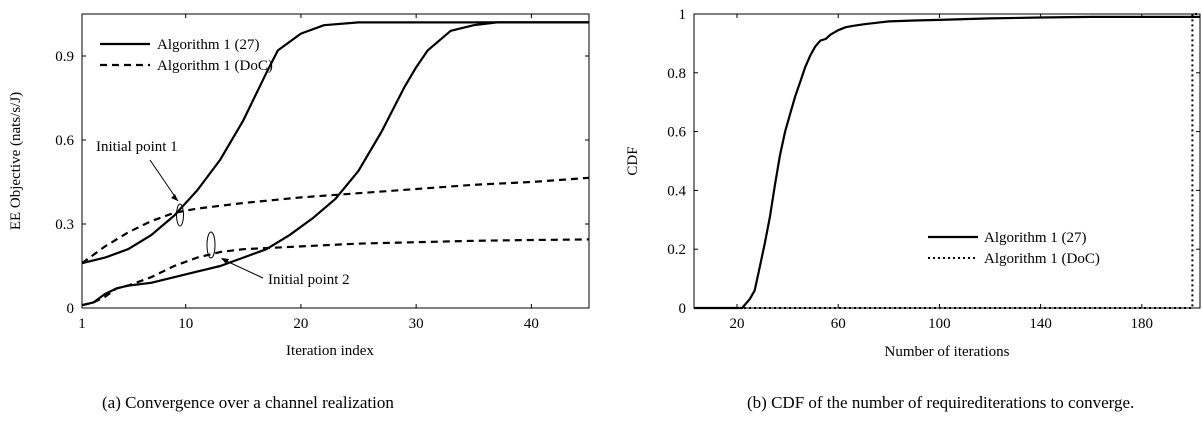 Image resolution: width=1202 pixels, height=426 pixels. Describe the element at coordinates (633, 160) in the screenshot. I see `panel-b-y-axis-label: CDF` at that location.